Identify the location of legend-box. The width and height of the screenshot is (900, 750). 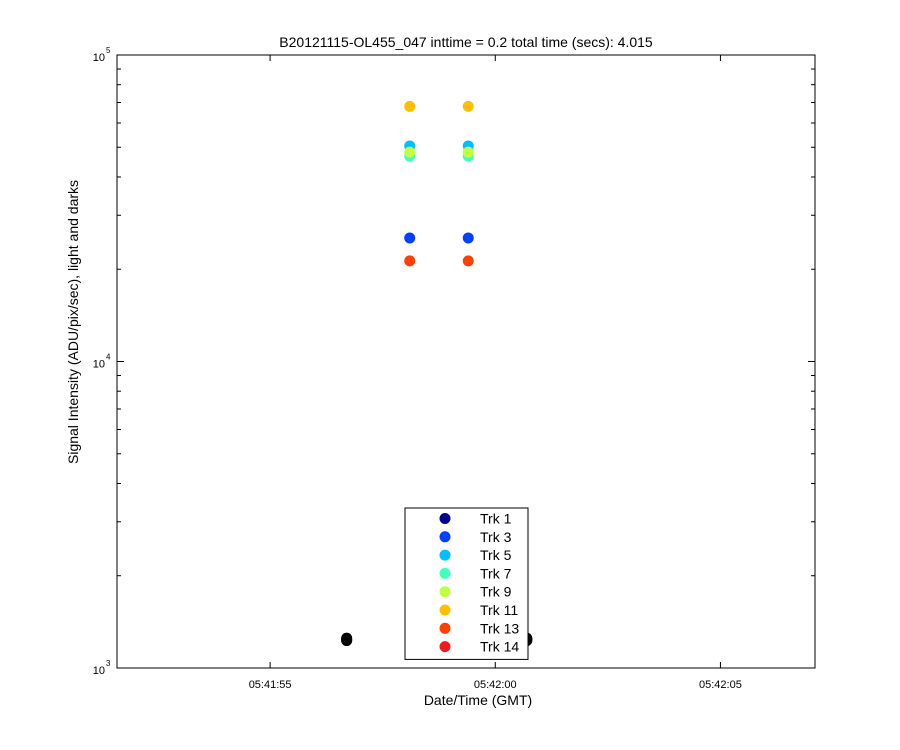
(466, 583).